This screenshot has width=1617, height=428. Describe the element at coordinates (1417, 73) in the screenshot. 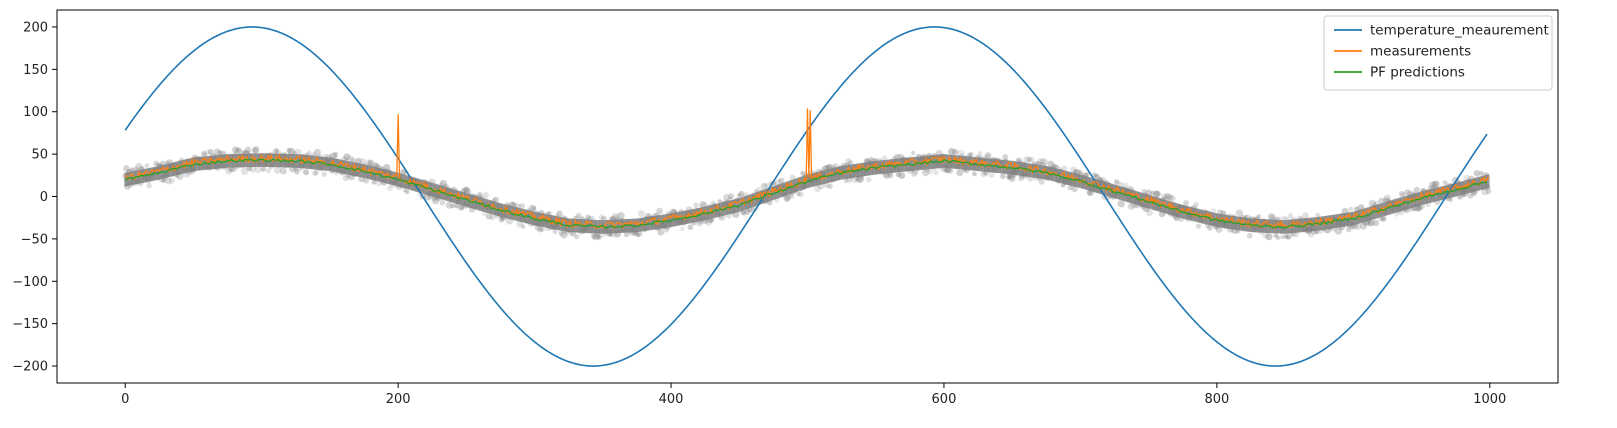

I see `legend-label: PF predictions` at that location.